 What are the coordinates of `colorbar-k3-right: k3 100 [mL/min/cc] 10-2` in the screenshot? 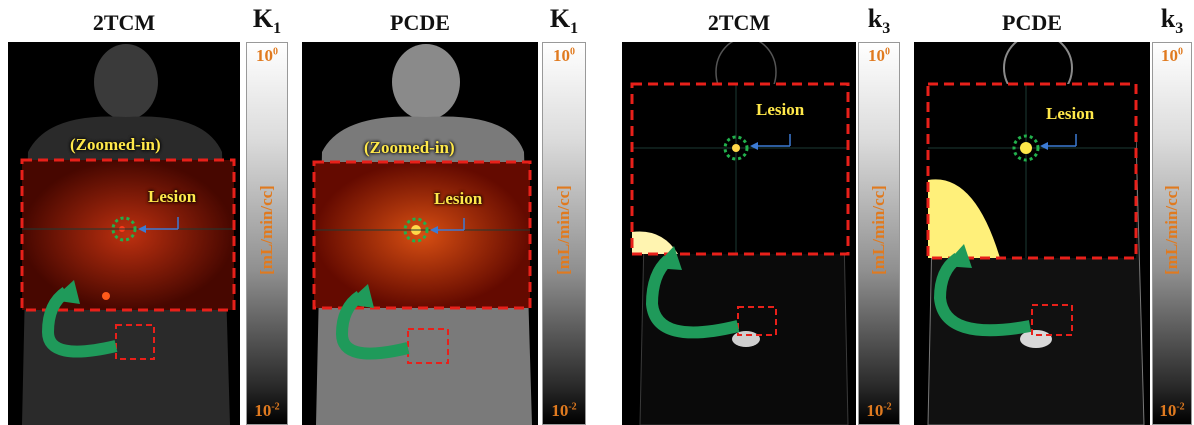 It's located at (1172, 212).